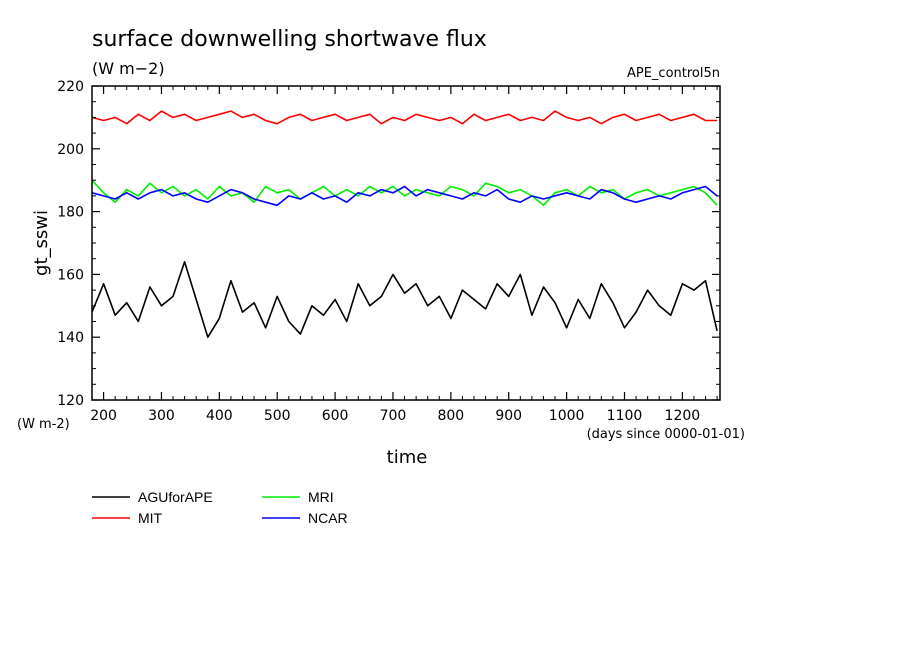 This screenshot has width=904, height=654. Describe the element at coordinates (407, 457) in the screenshot. I see `x-axis-label: time` at that location.